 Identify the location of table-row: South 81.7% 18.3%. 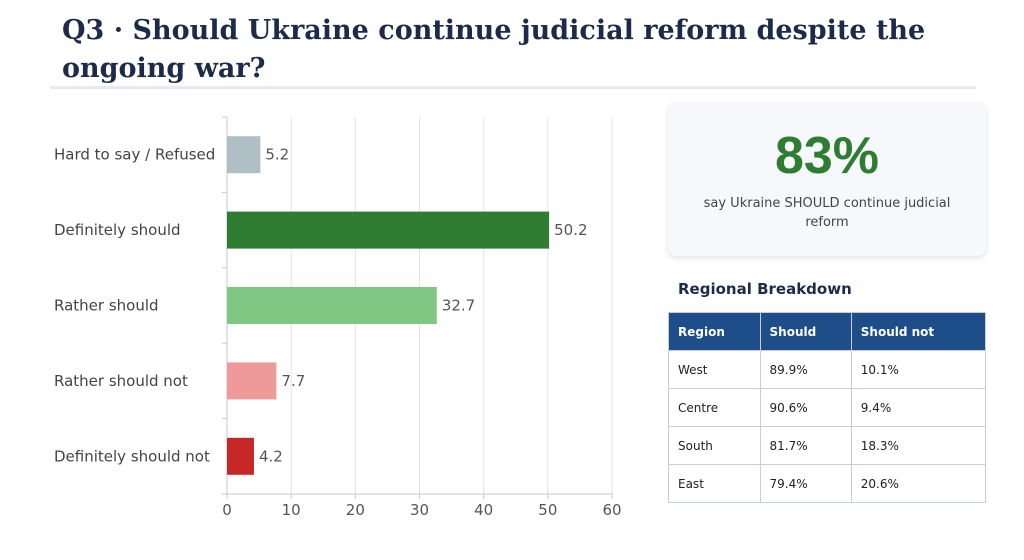
(827, 445).